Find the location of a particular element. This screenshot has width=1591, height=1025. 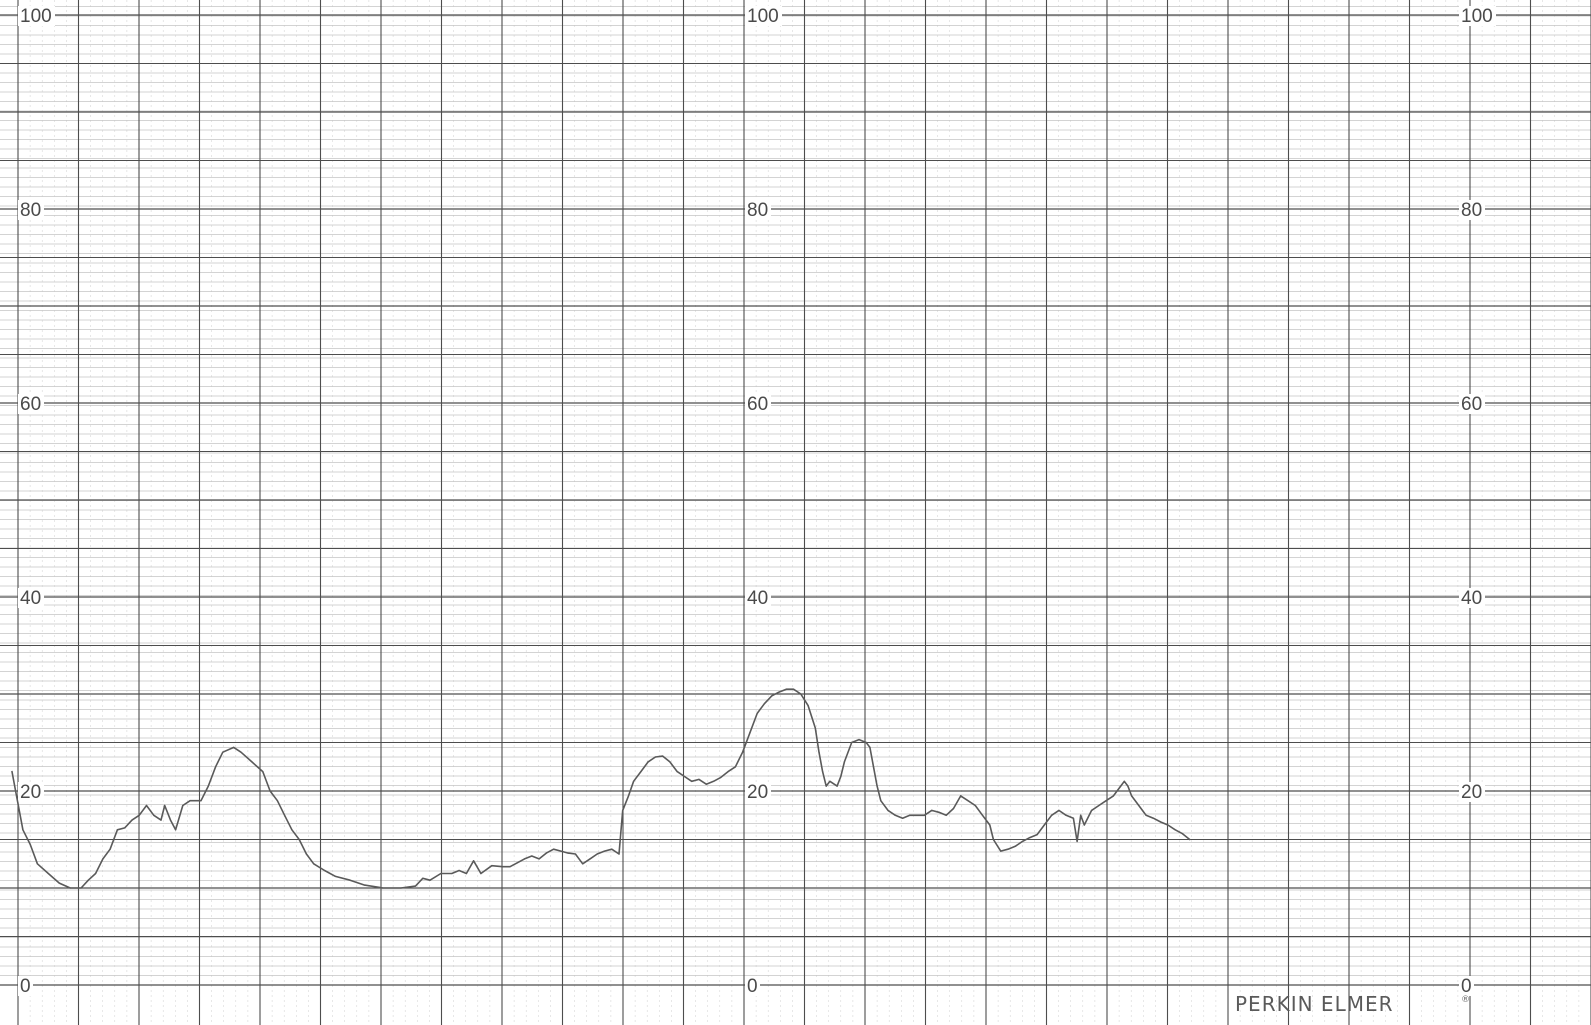

brand-name: PERKIN ELMER is located at coordinates (1314, 1004).